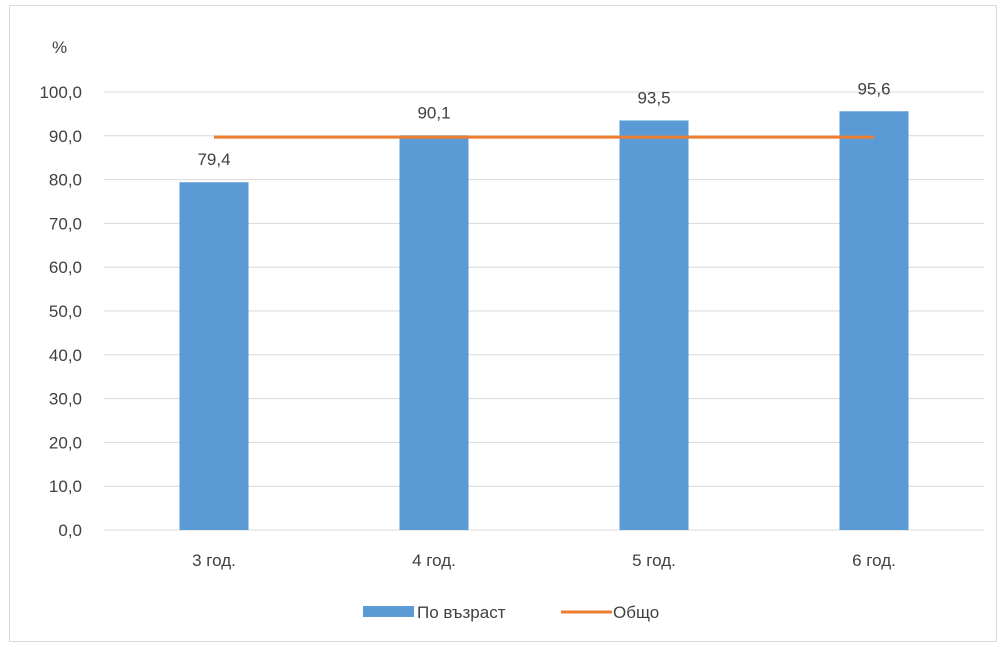  What do you see at coordinates (543, 124) in the screenshot?
I see `data-labels: 79,4 90,1 93,5 95,6` at bounding box center [543, 124].